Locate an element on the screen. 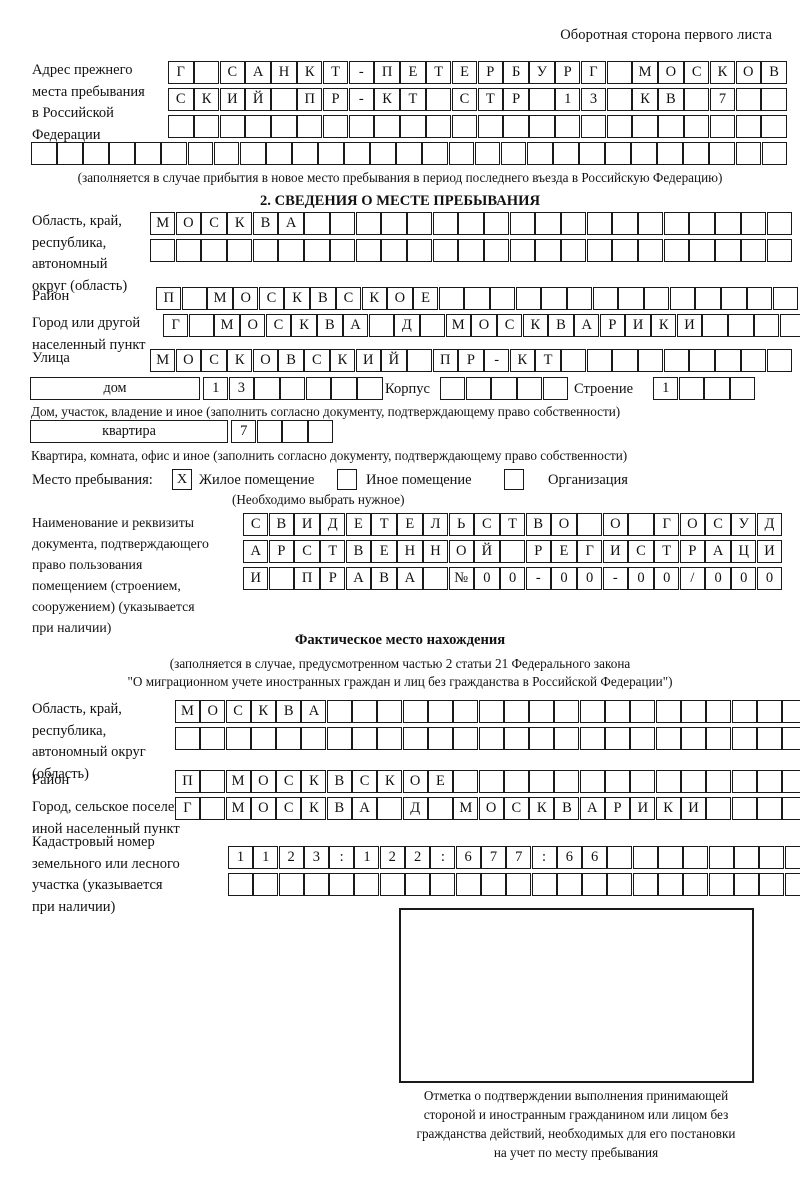 This screenshot has width=800, height=1180. char-cell: Е is located at coordinates (564, 551).